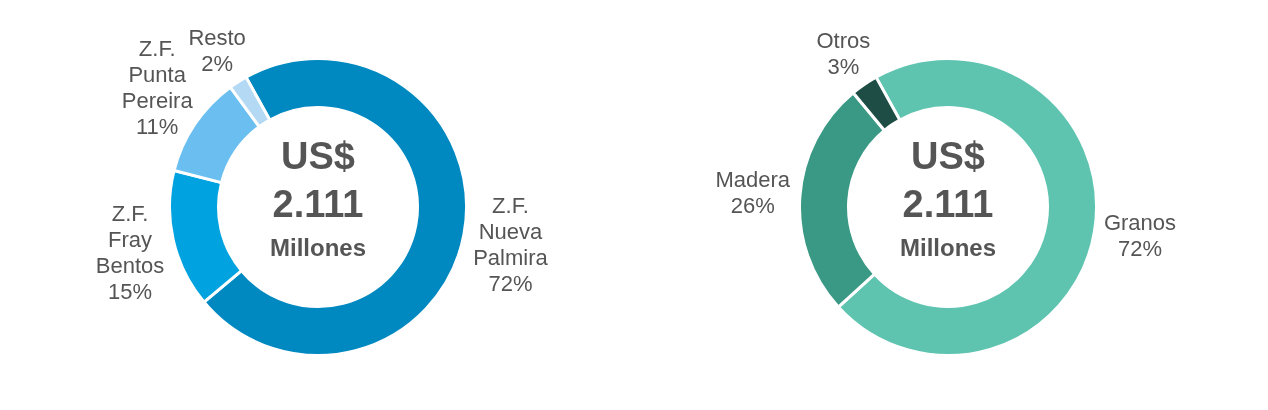 The image size is (1268, 410). What do you see at coordinates (843, 66) in the screenshot?
I see `data-label: 3%` at bounding box center [843, 66].